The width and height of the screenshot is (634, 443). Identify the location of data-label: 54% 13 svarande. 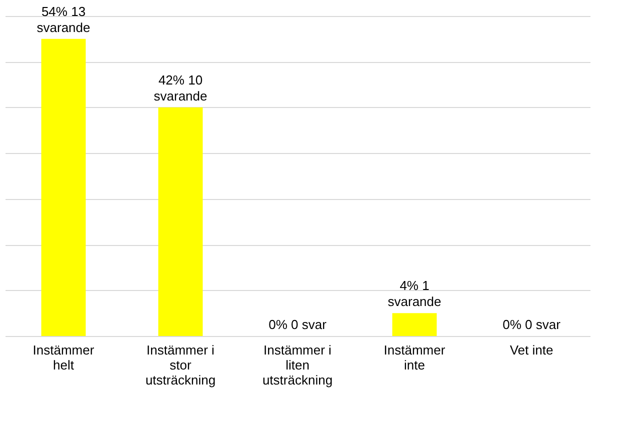
(63, 19).